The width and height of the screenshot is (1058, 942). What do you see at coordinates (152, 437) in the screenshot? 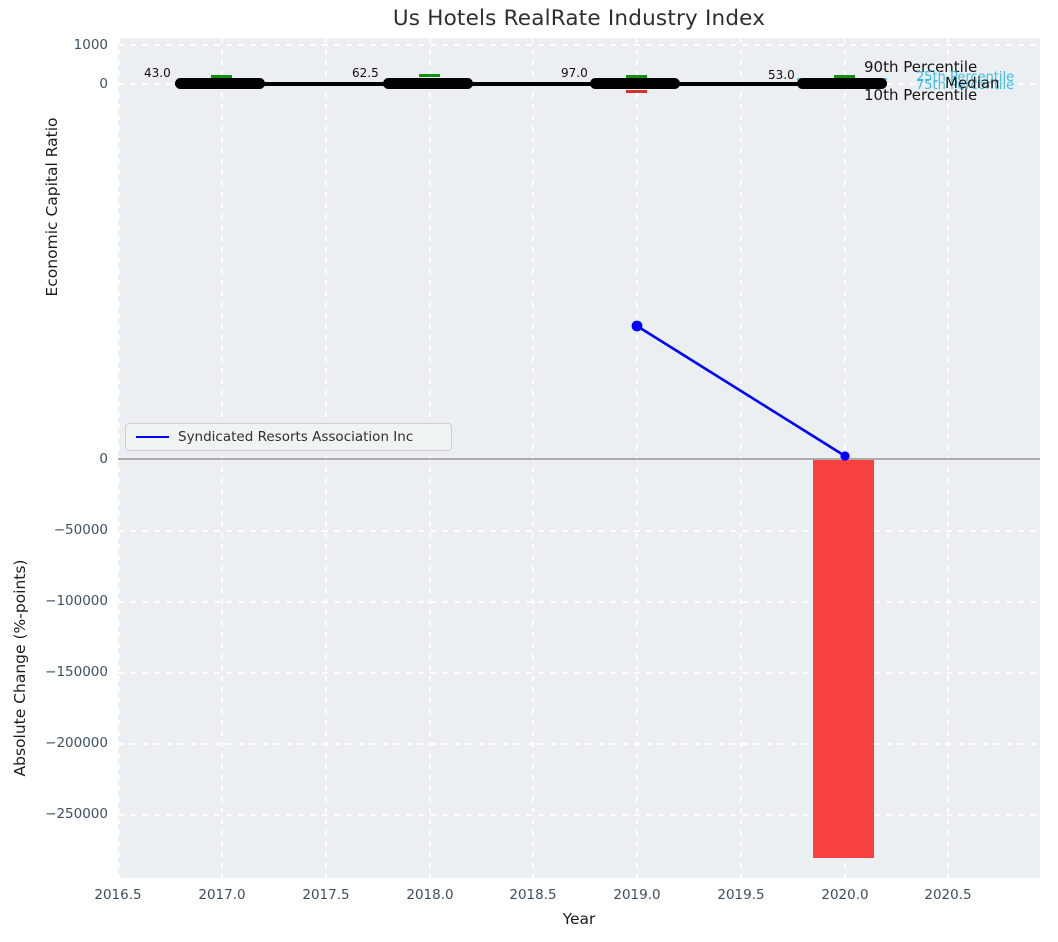
I see `legend-line-sample` at bounding box center [152, 437].